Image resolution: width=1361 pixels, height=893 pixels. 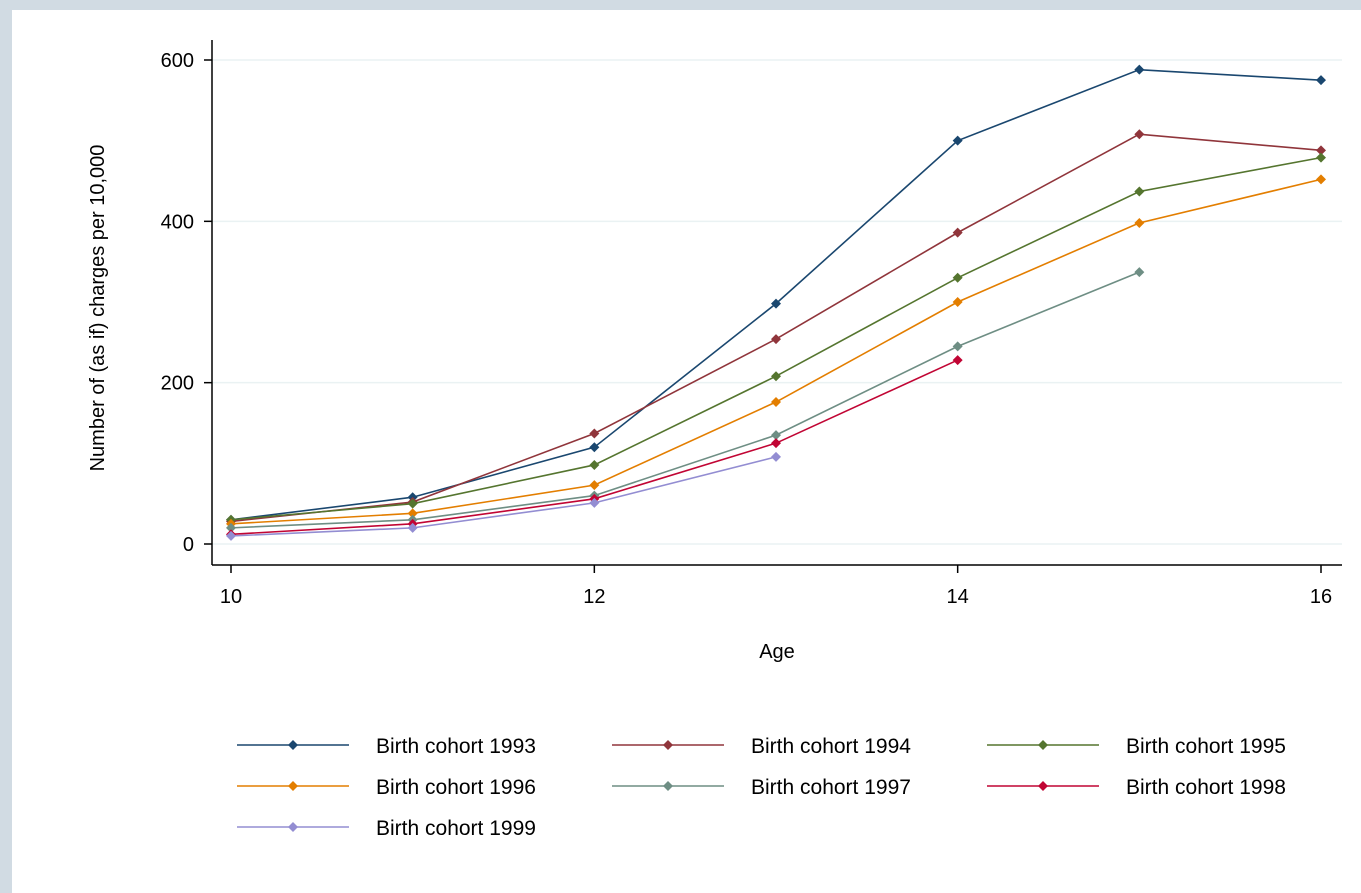 I want to click on legend-item: Birth cohort 1998, so click(x=1136, y=787).